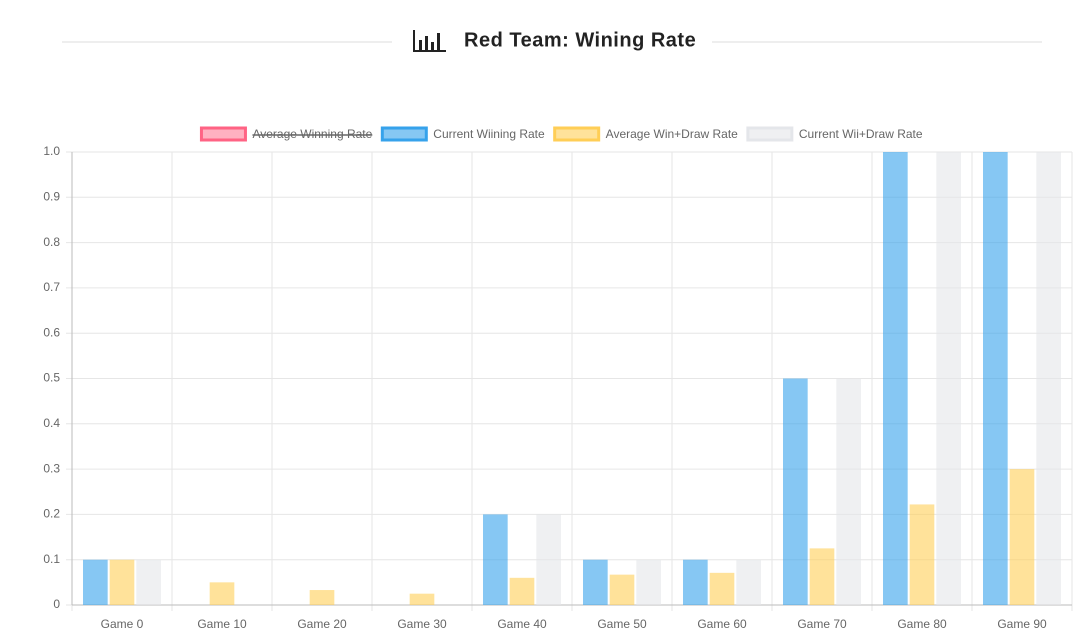 The height and width of the screenshot is (637, 1083). Describe the element at coordinates (422, 624) in the screenshot. I see `x-tick-label: Game 30` at that location.